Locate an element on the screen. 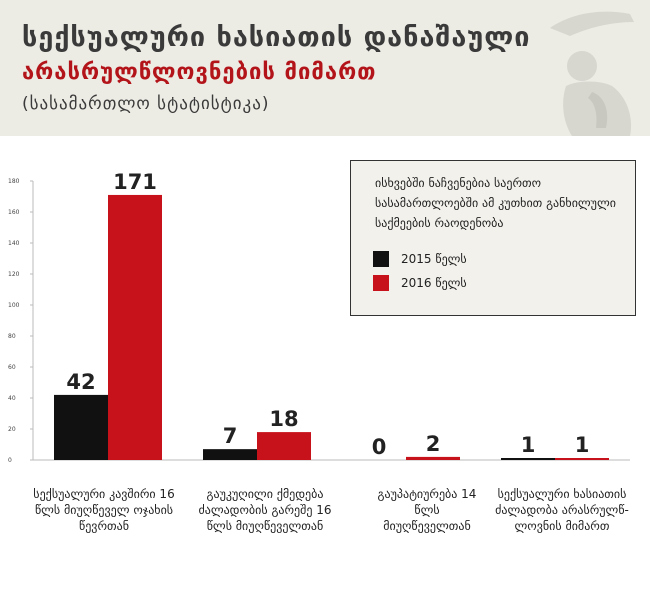 Image resolution: width=650 pixels, height=595 pixels. legend-label-2015: 2015 წელს is located at coordinates (434, 259).